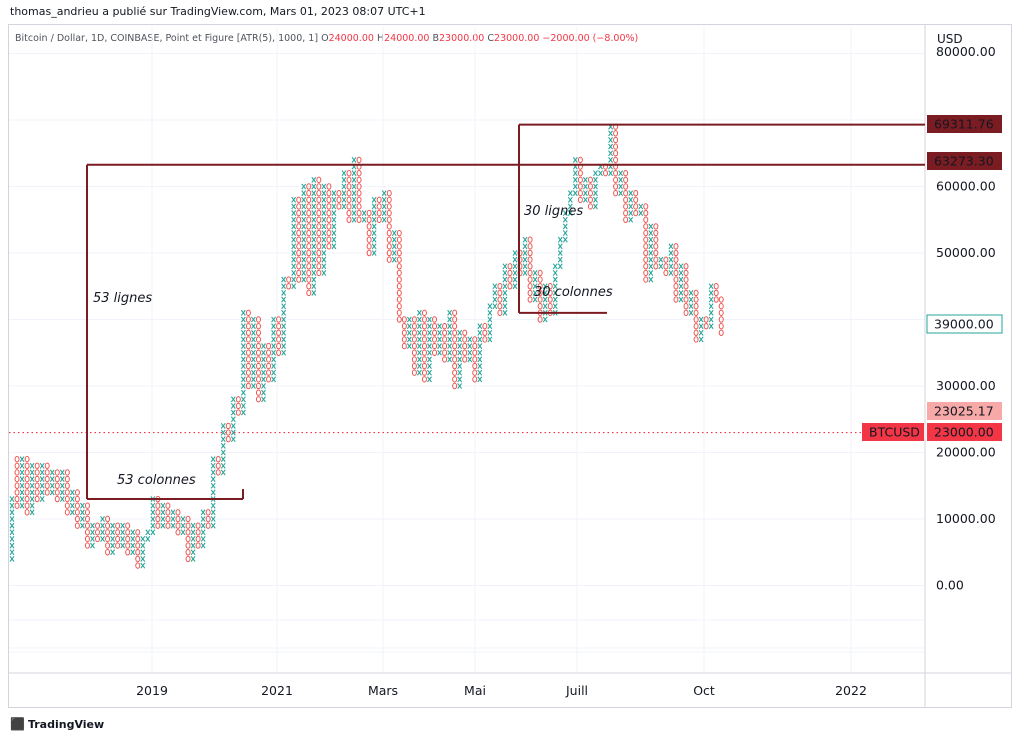  Describe the element at coordinates (964, 411) in the screenshot. I see `price-label: 23025.17` at that location.